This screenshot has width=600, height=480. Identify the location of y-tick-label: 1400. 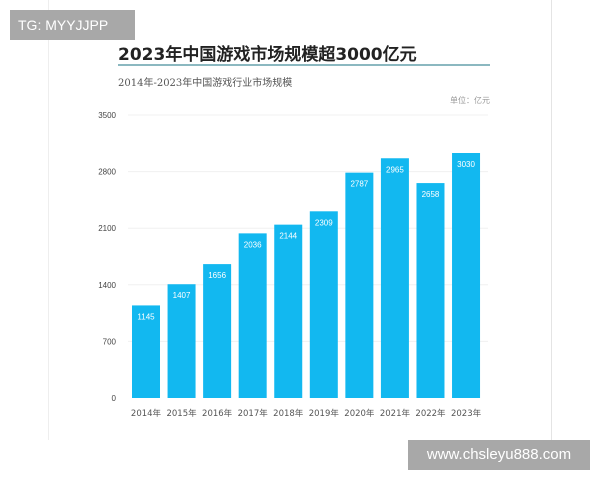
(107, 285).